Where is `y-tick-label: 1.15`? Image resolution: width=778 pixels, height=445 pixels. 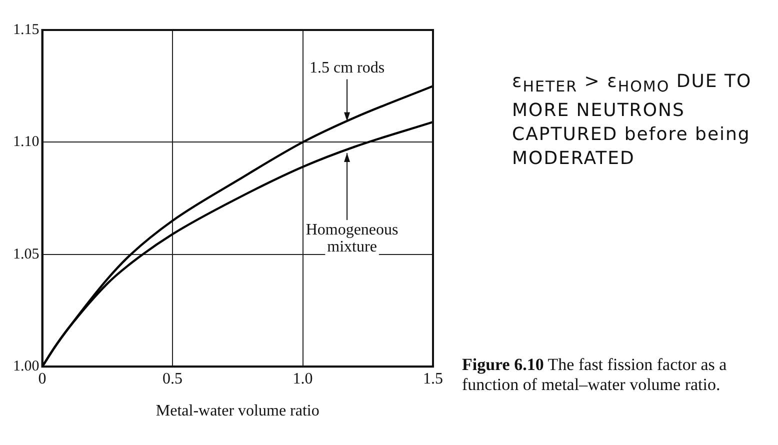 y-tick-label: 1.15 is located at coordinates (26, 30).